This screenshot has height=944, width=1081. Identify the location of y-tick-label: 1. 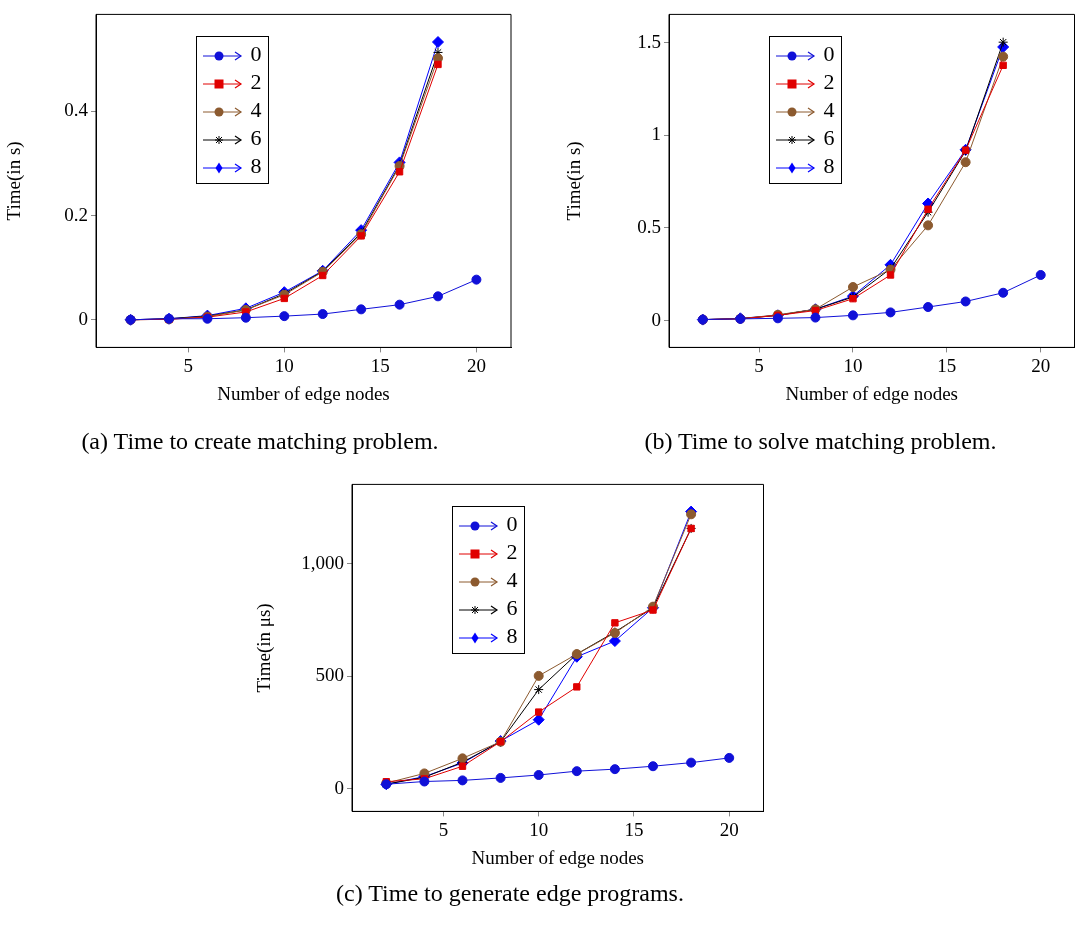
(656, 134).